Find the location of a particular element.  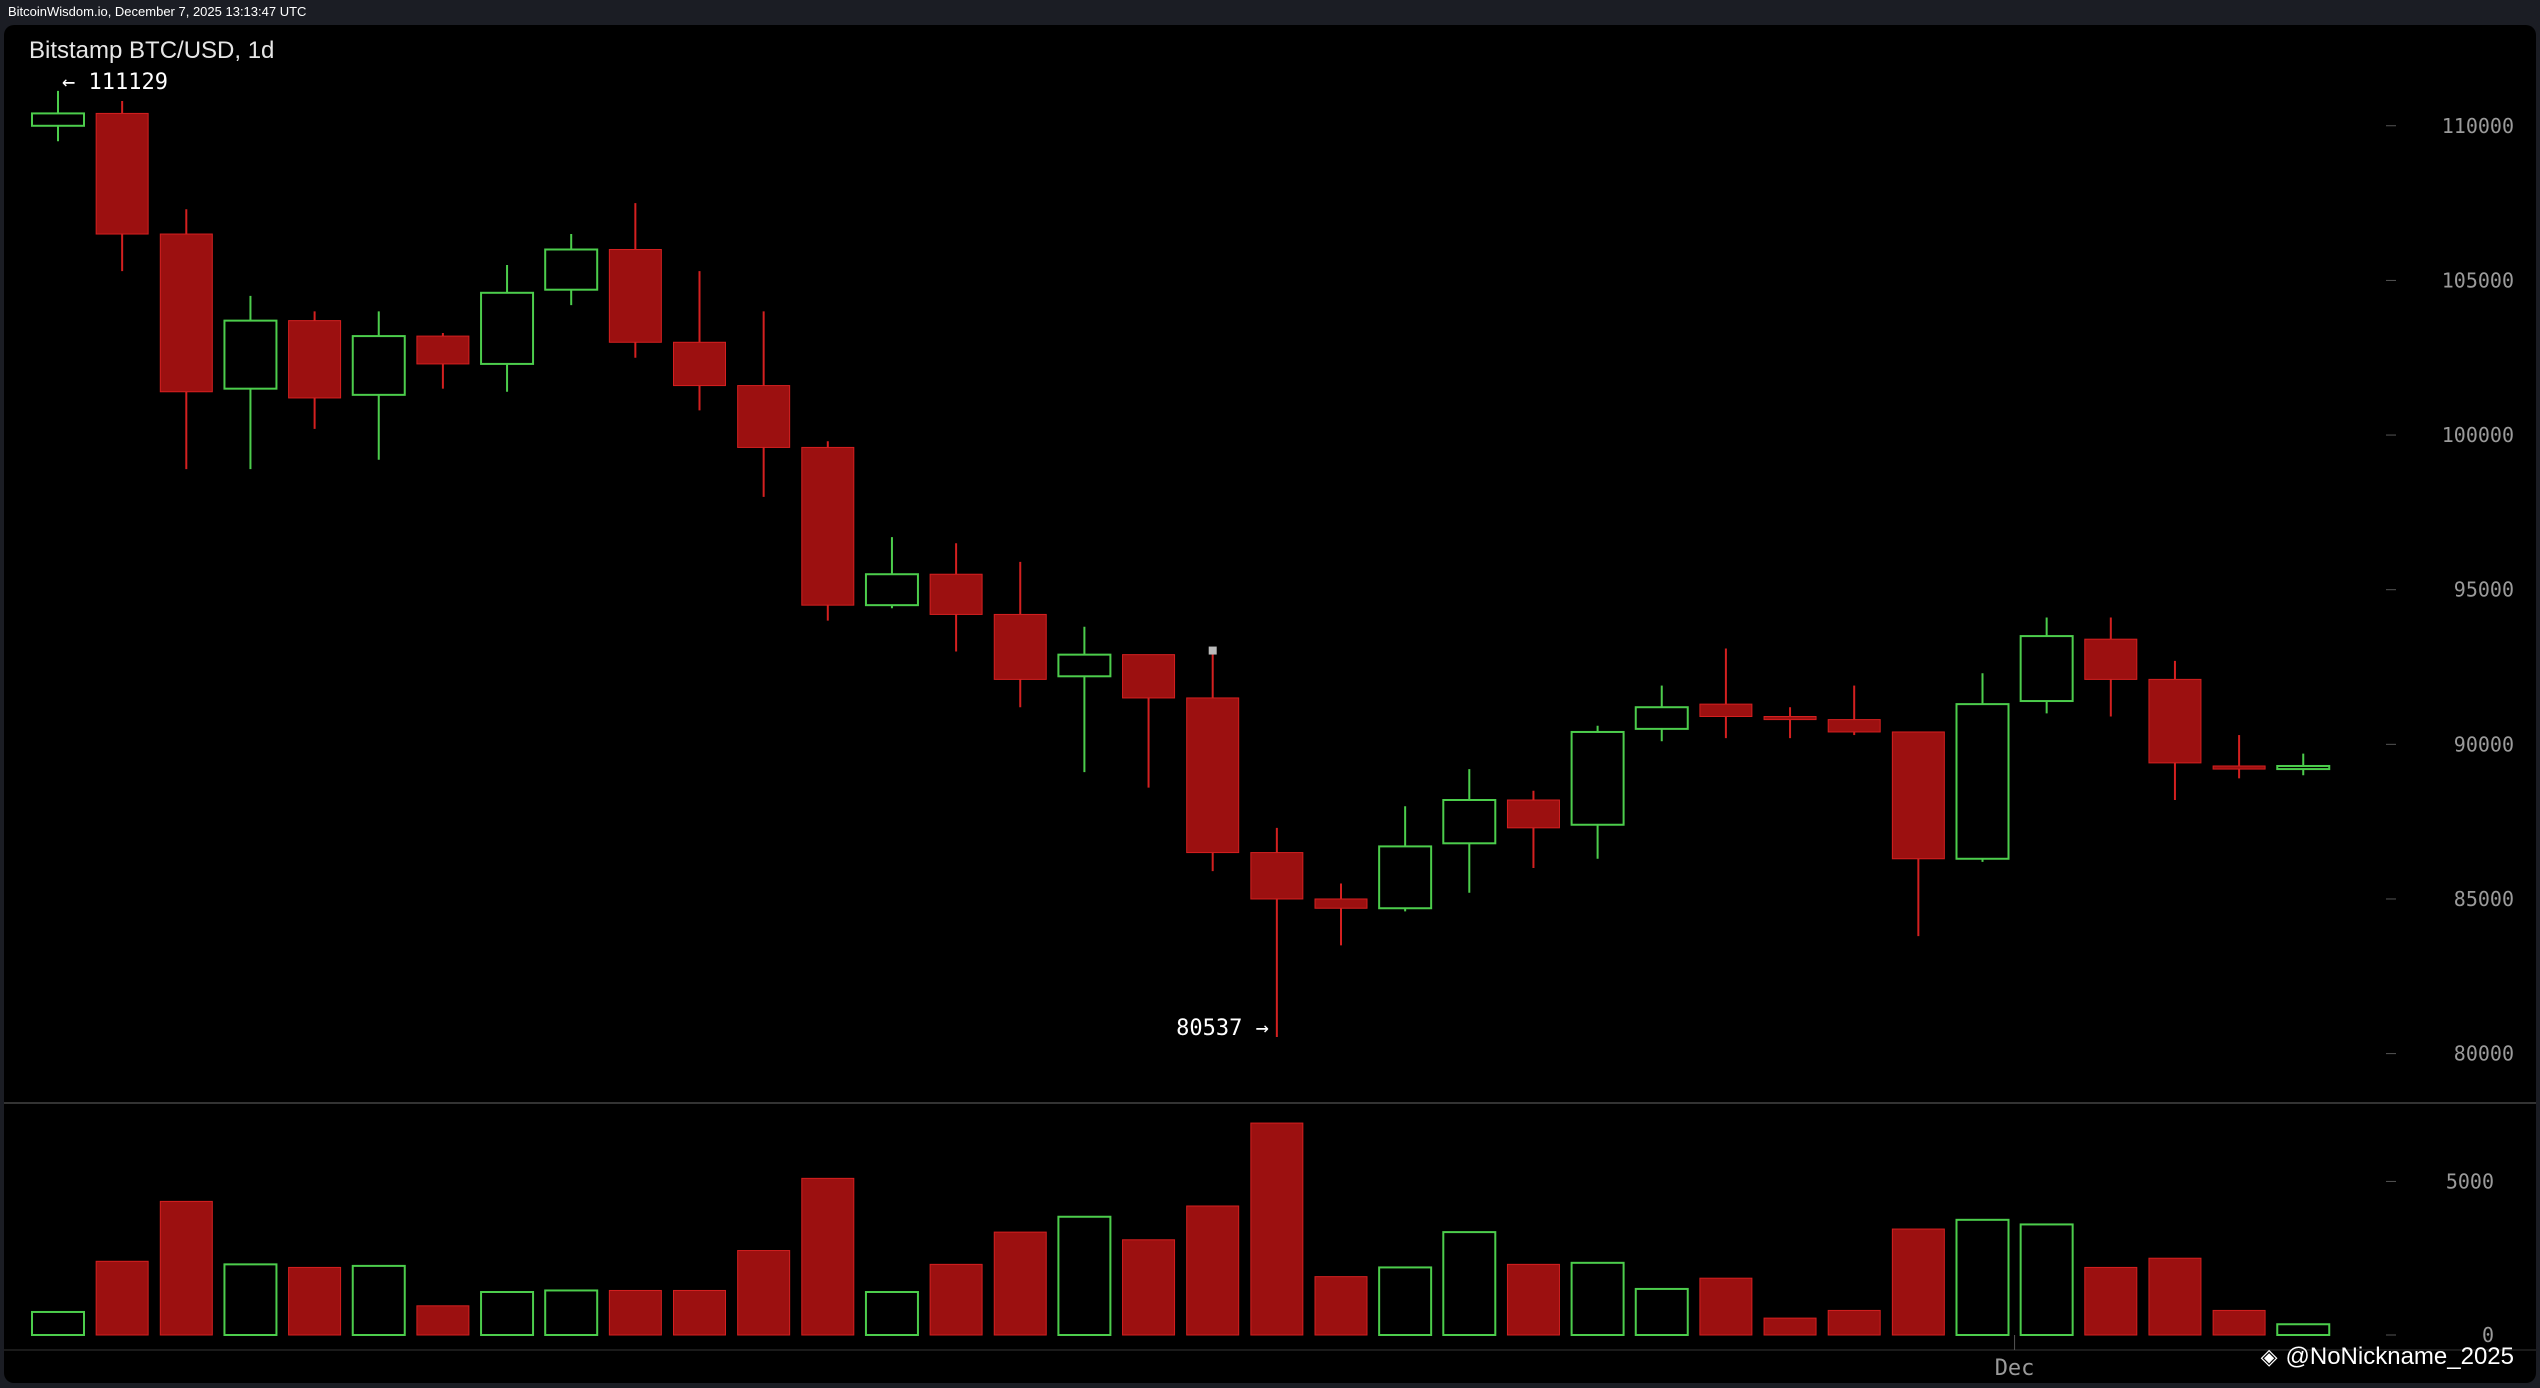

x-tick-label: Dec is located at coordinates (2015, 1368).